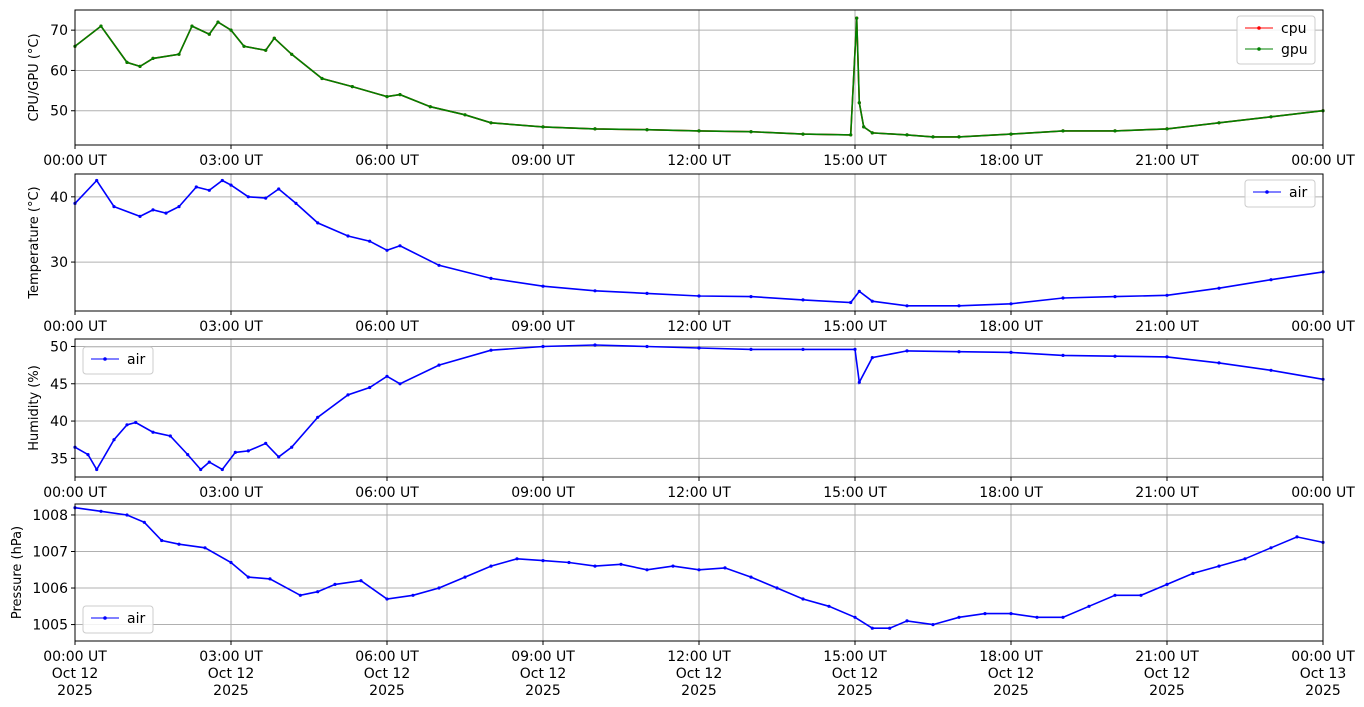  I want to click on y-axis-label: CPU/GPU (°C), so click(34, 77).